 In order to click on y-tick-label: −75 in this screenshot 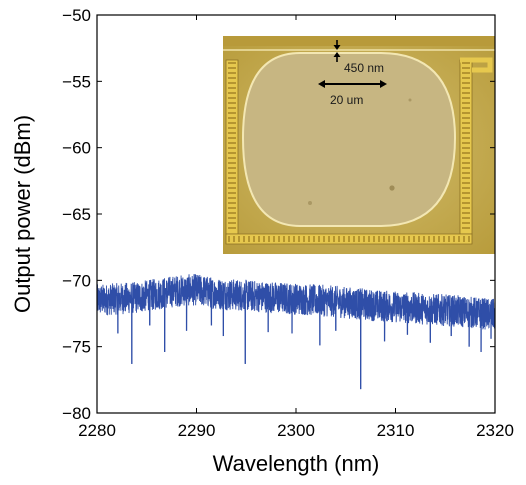, I will do `click(76, 347)`.